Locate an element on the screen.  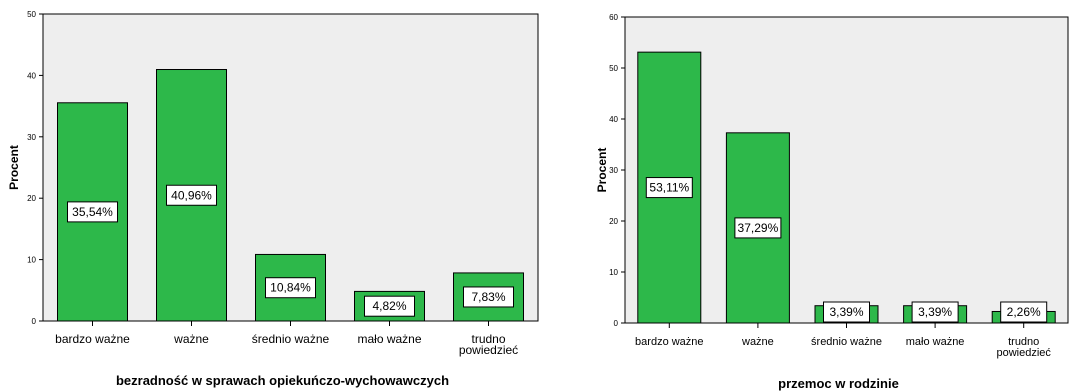
c2-category-label: trudno is located at coordinates (1023, 342).